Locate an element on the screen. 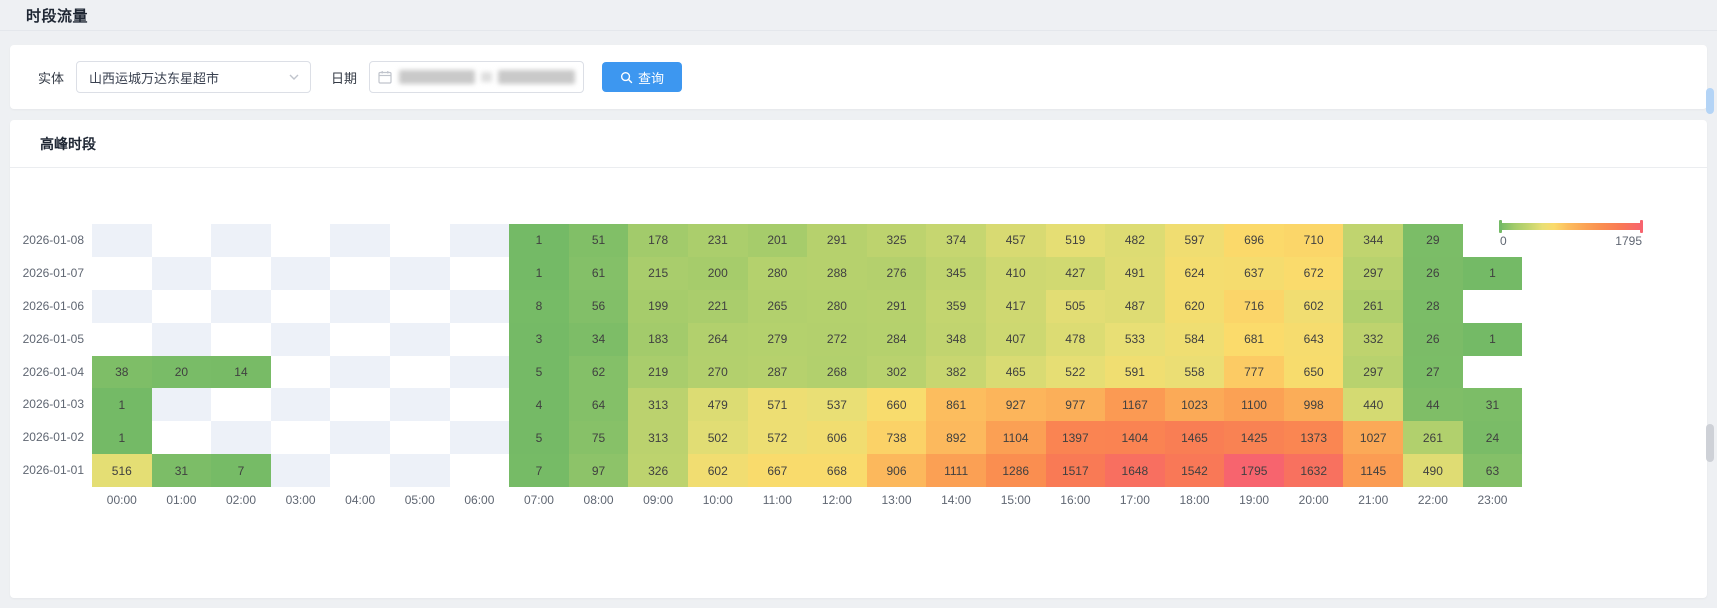 This screenshot has height=608, width=1717. heatmap-cell: 183 is located at coordinates (658, 339).